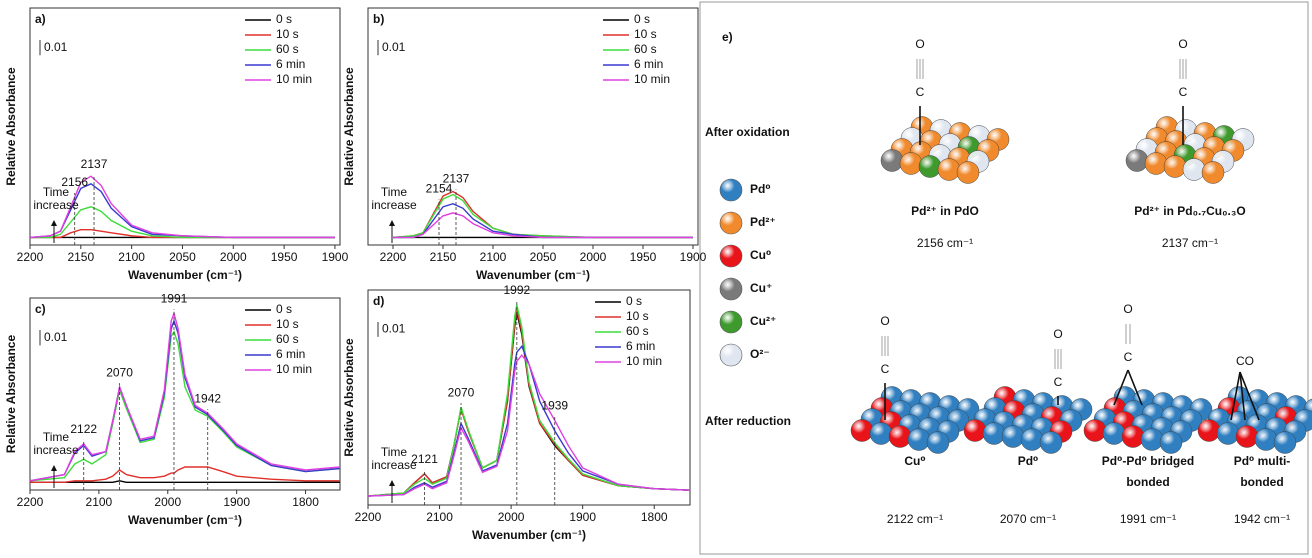 The image size is (1312, 558). What do you see at coordinates (727, 37) in the screenshot?
I see `panel-label: e)` at bounding box center [727, 37].